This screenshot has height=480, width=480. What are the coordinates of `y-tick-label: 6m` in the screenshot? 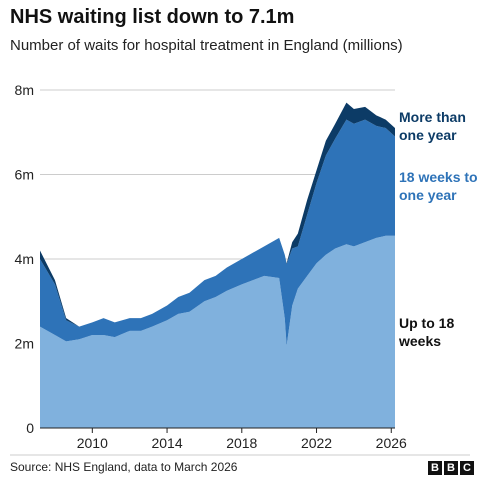 It's located at (24, 175).